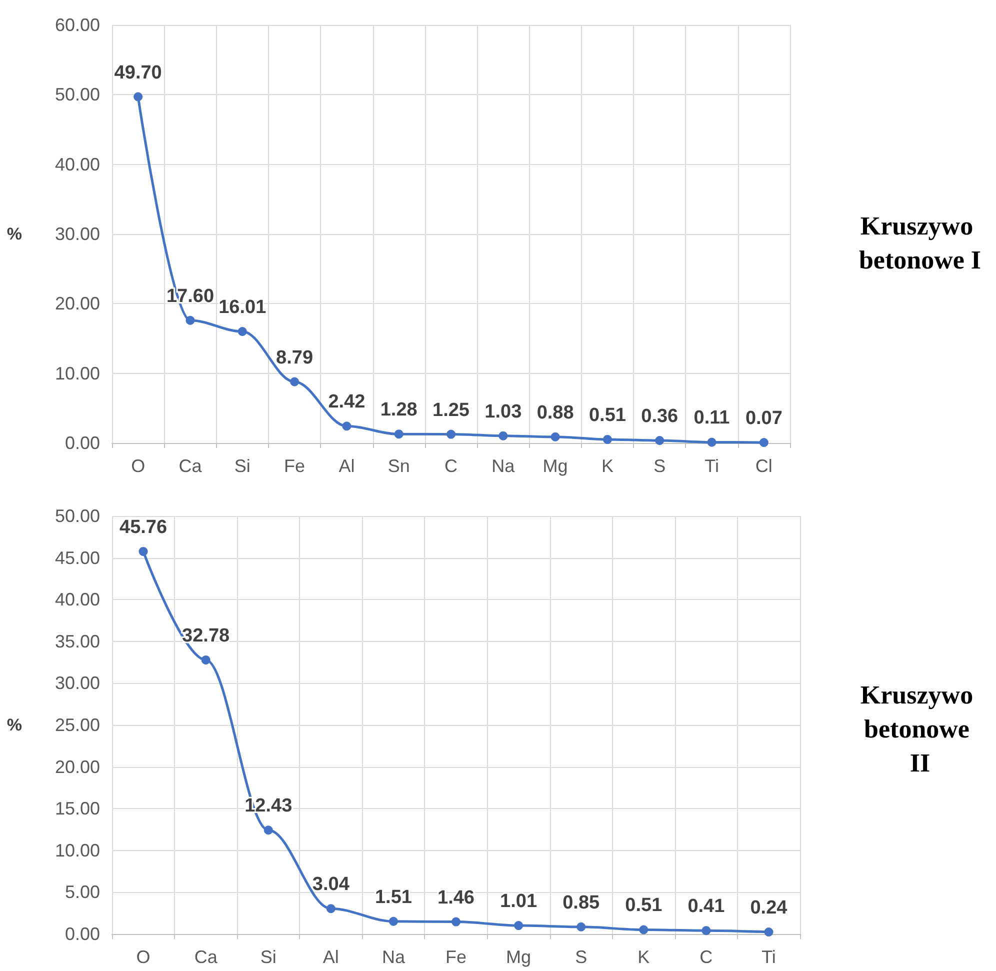 This screenshot has height=971, width=996. Describe the element at coordinates (920, 728) in the screenshot. I see `text: Kruszywo betonowe II` at that location.